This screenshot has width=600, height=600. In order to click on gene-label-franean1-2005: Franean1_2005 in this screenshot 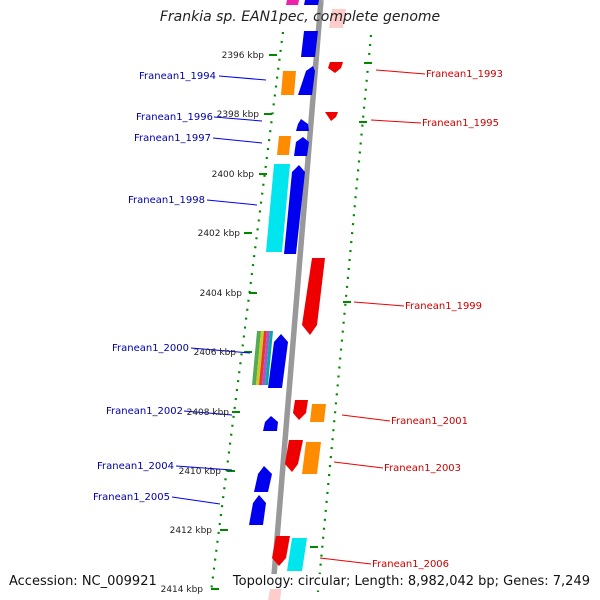, I will do `click(131, 497)`.